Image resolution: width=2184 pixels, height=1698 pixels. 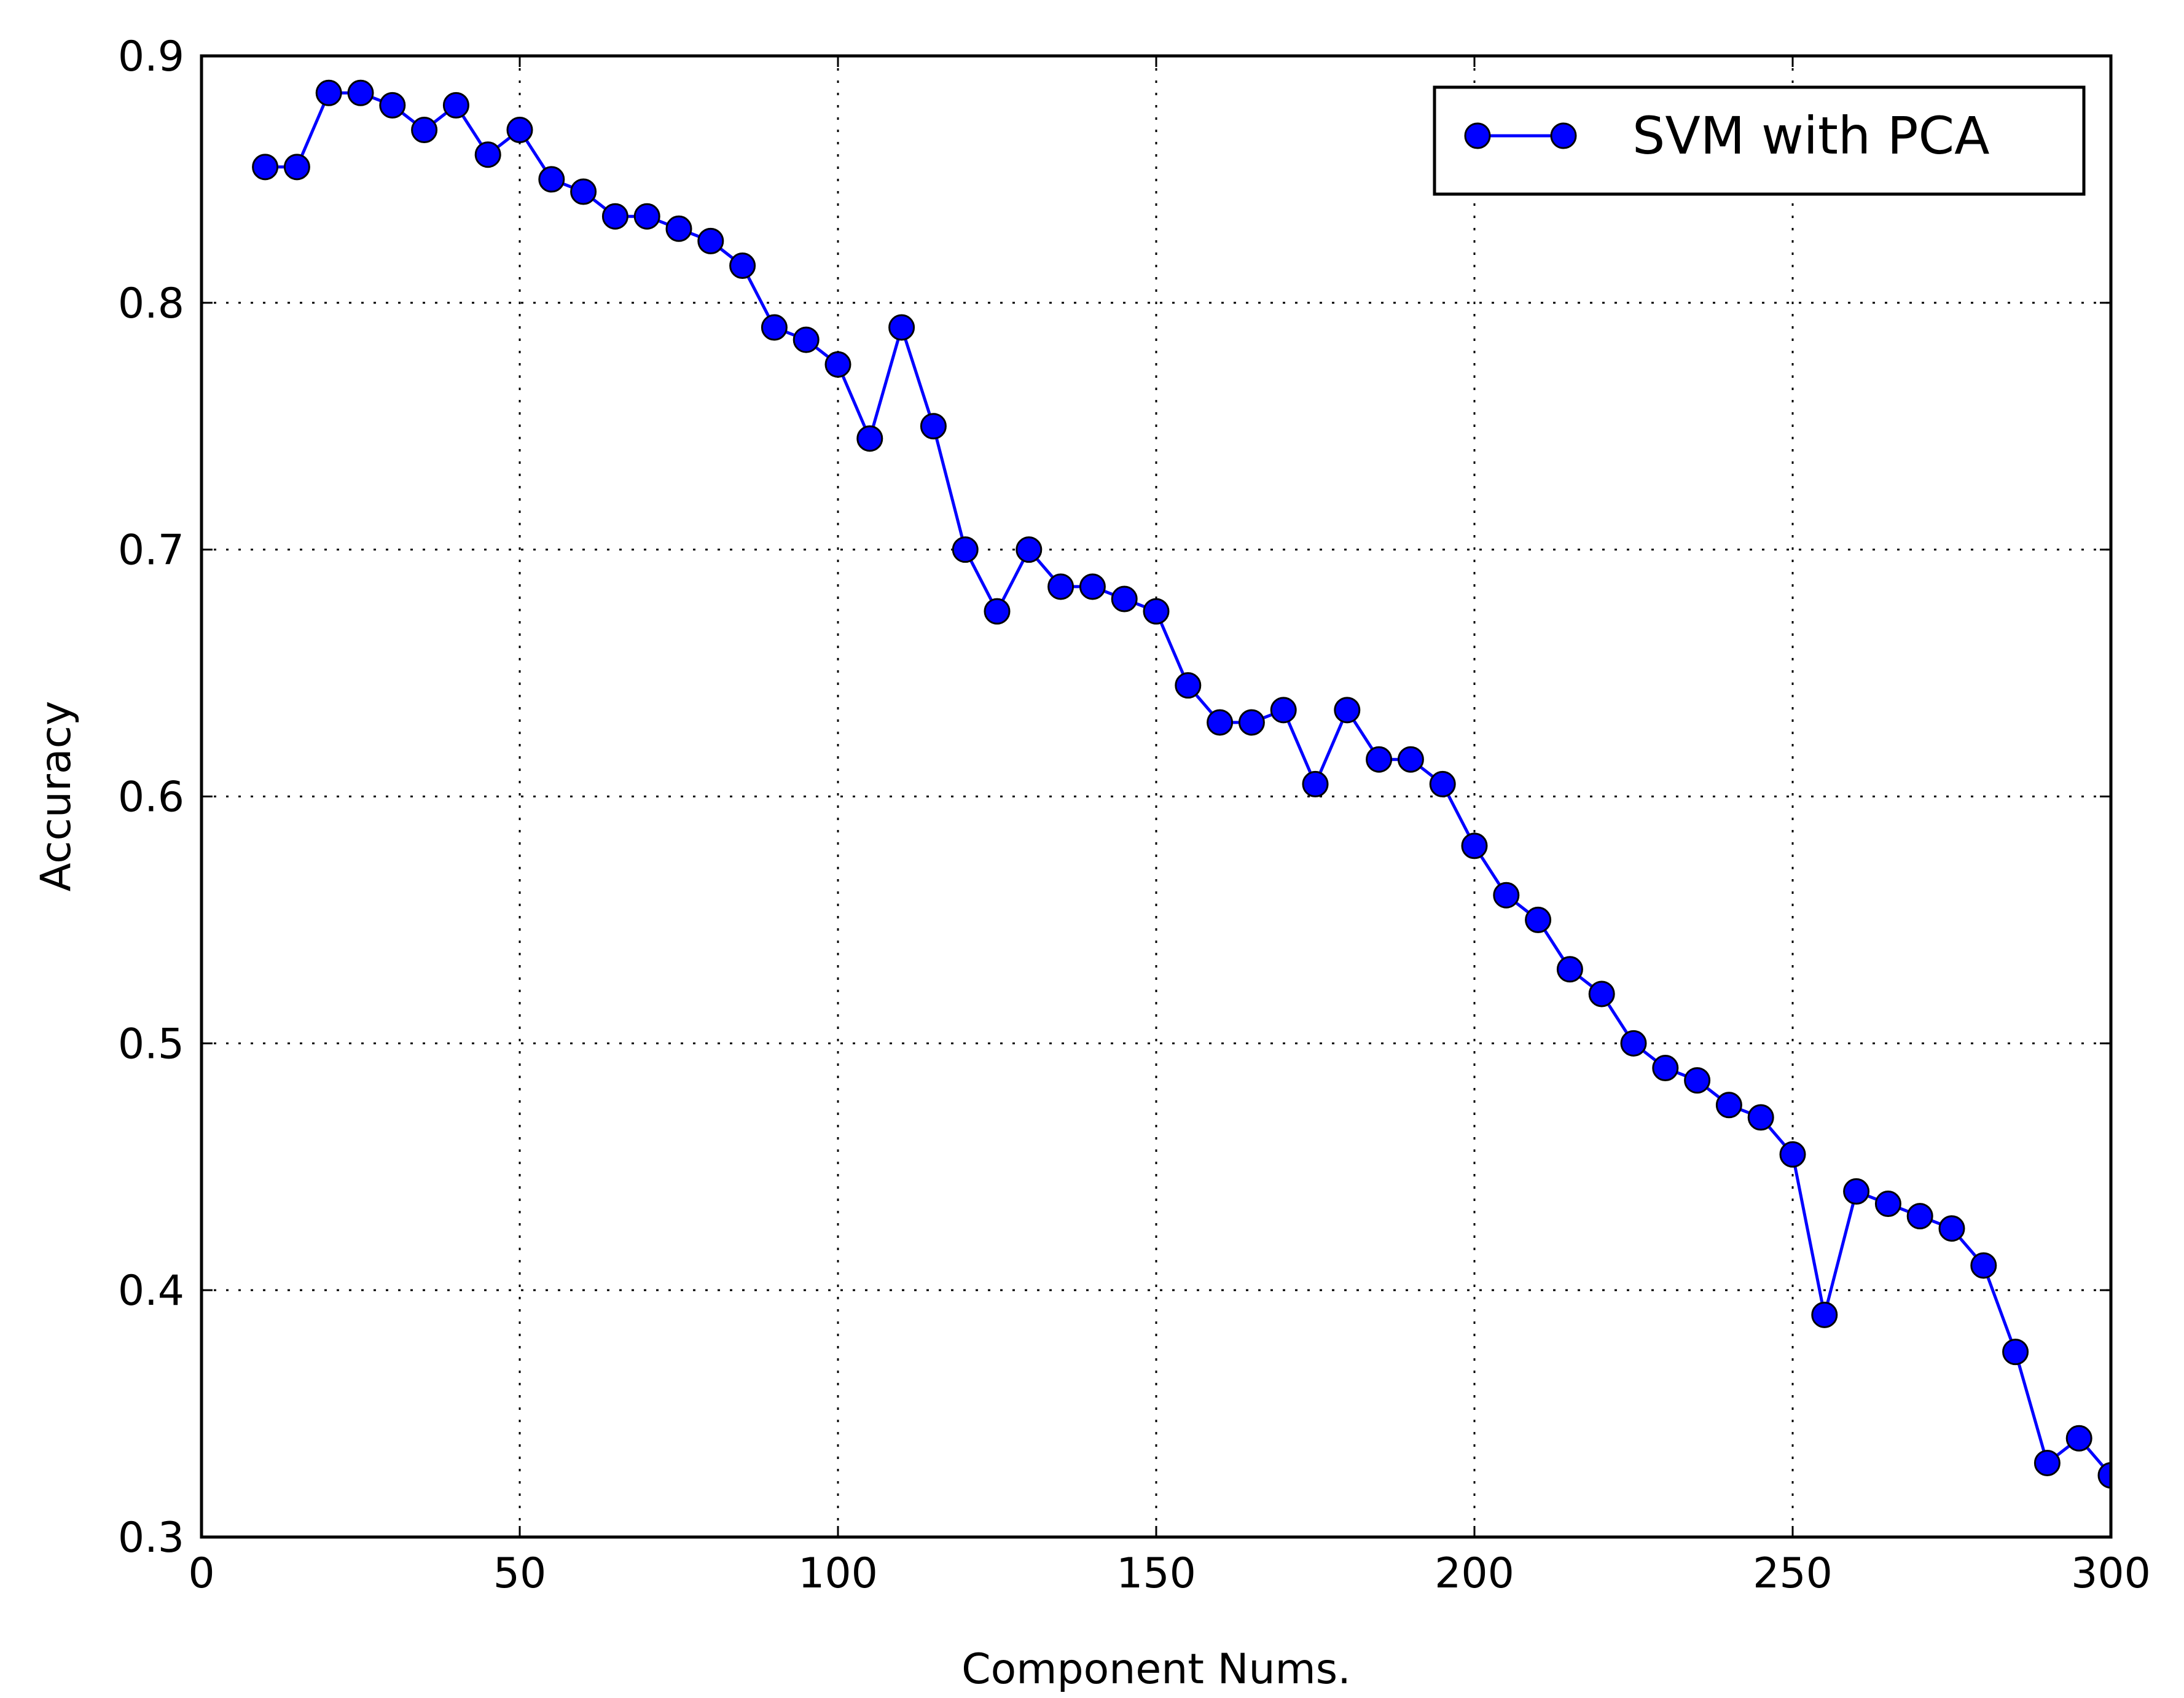 I want to click on x-tick-label: 150, so click(x=1156, y=1573).